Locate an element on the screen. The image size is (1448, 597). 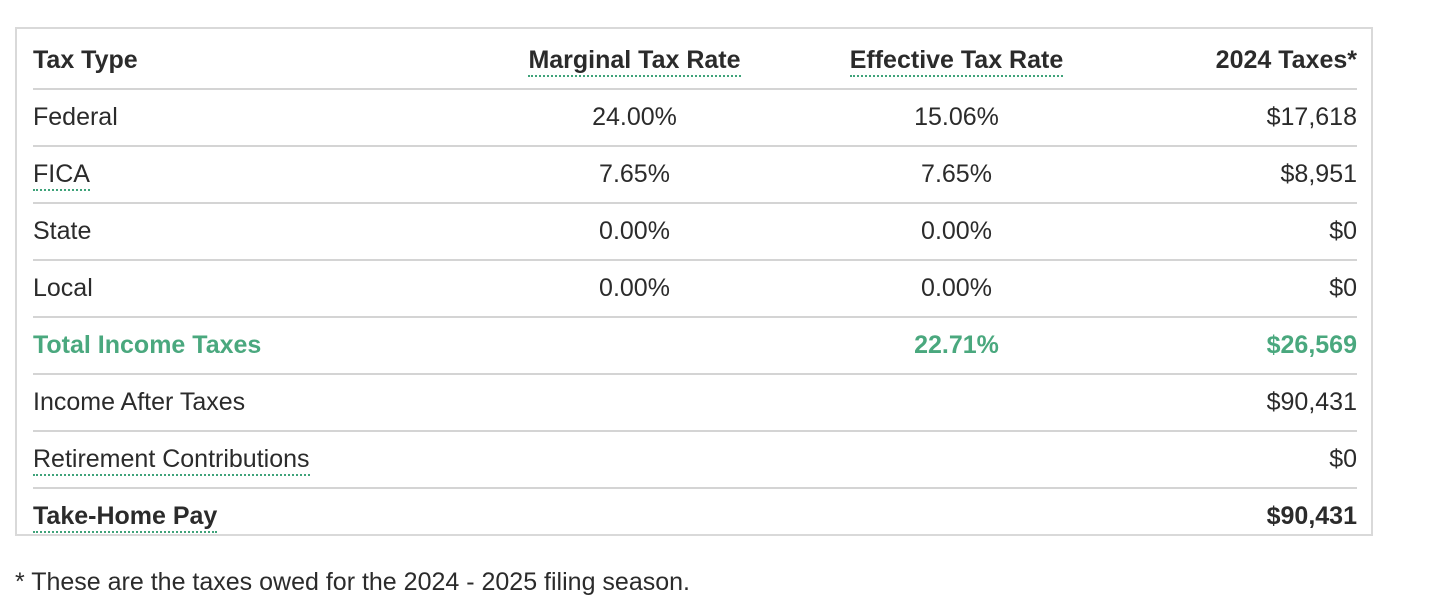
table-row-income-after-taxes: Income After Taxes $90,431 is located at coordinates (695, 403).